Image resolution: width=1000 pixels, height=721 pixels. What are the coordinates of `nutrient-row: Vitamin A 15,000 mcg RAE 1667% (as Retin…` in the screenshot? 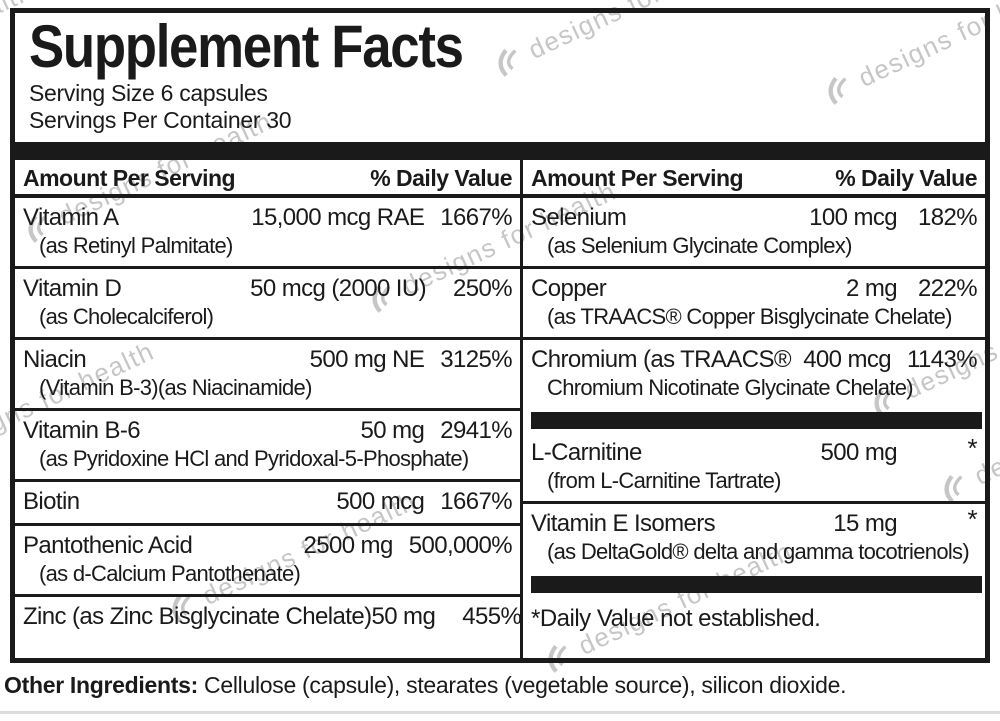 It's located at (267, 232).